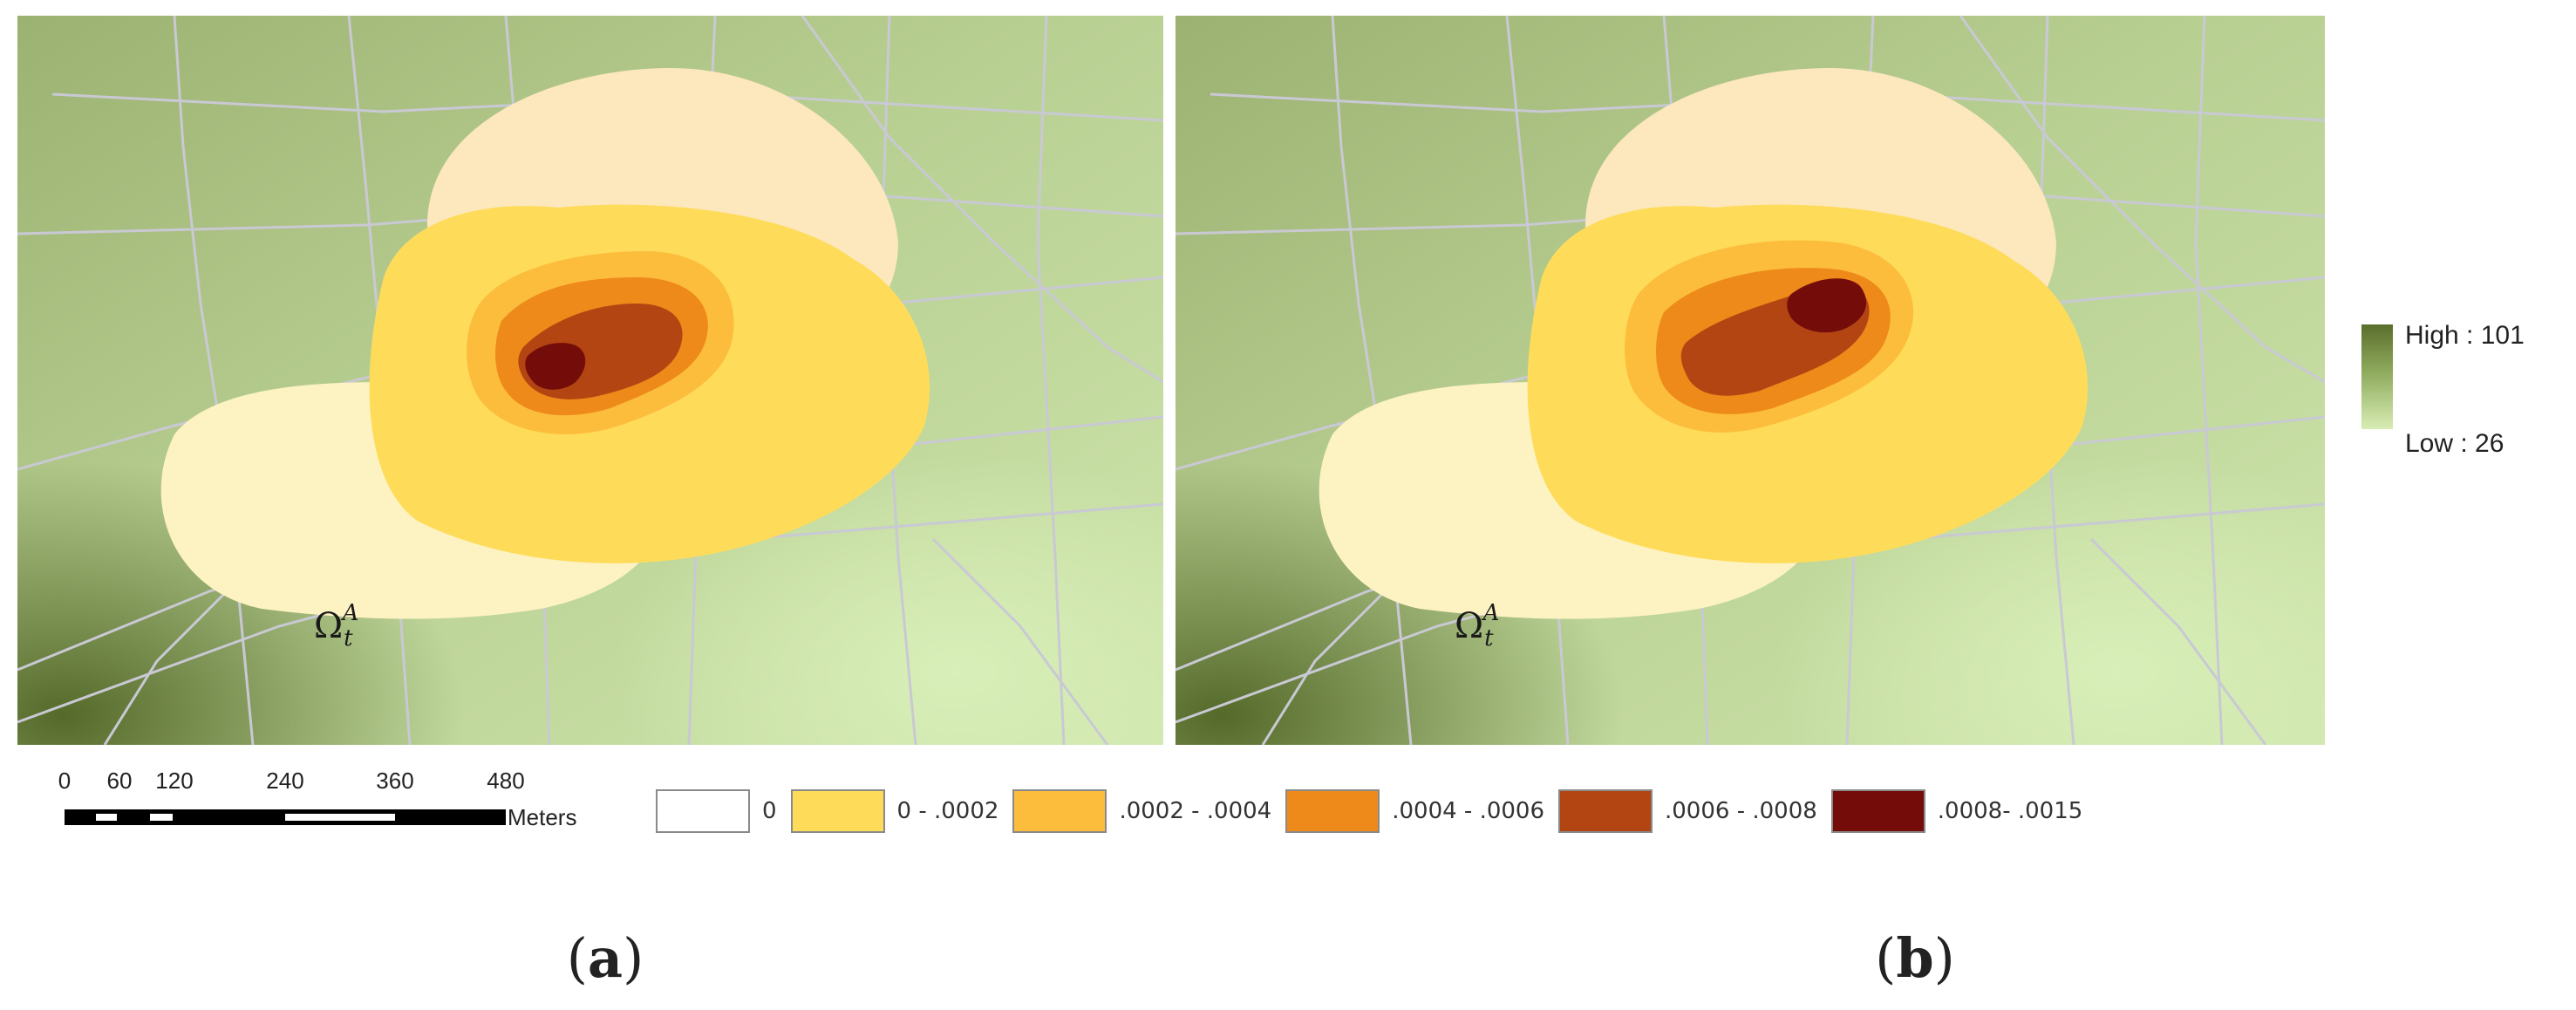  What do you see at coordinates (1196, 811) in the screenshot?
I see `legend-label: .0002 - .0004` at bounding box center [1196, 811].